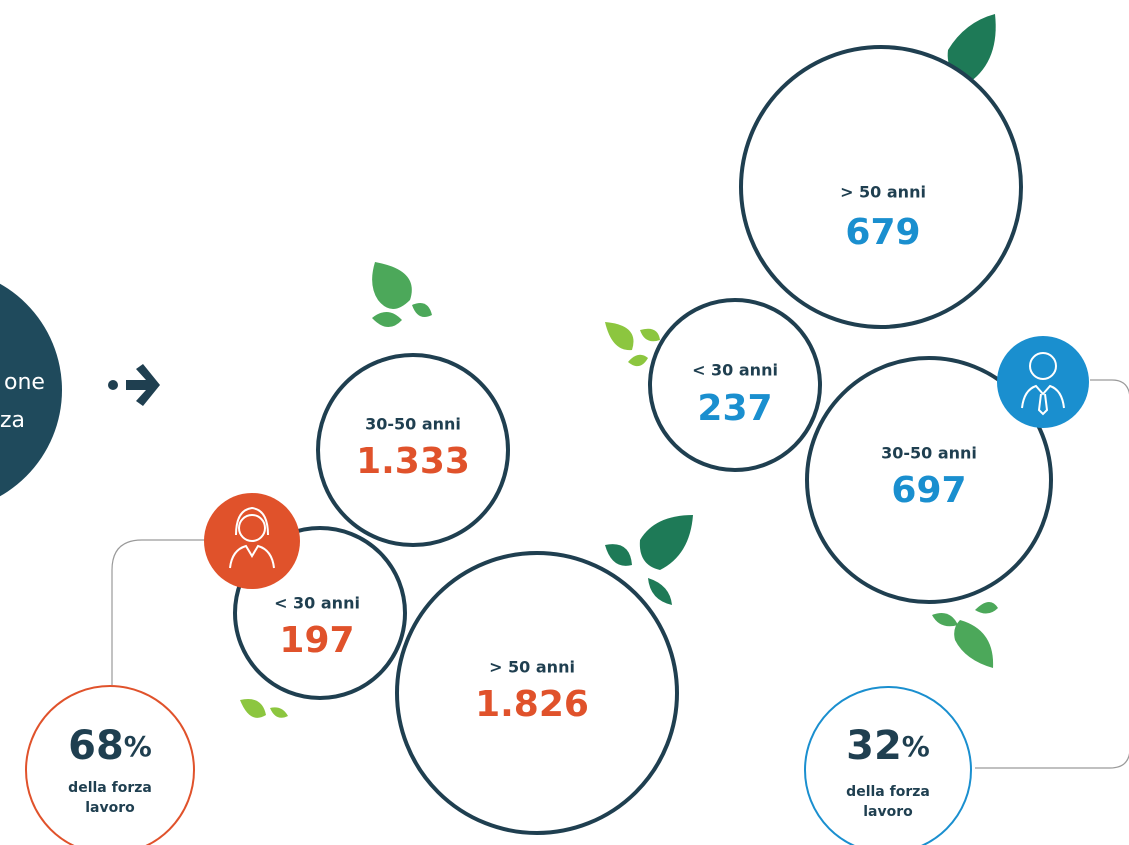 The image size is (1129, 845). Describe the element at coordinates (734, 408) in the screenshot. I see `group-value: 237` at that location.